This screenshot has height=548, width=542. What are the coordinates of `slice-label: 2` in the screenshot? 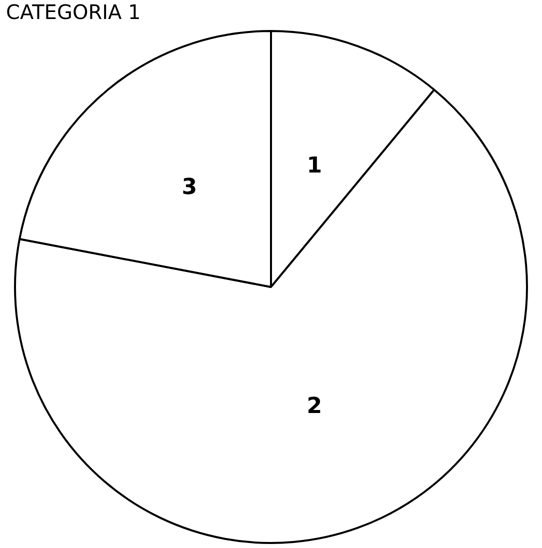 It's located at (314, 407).